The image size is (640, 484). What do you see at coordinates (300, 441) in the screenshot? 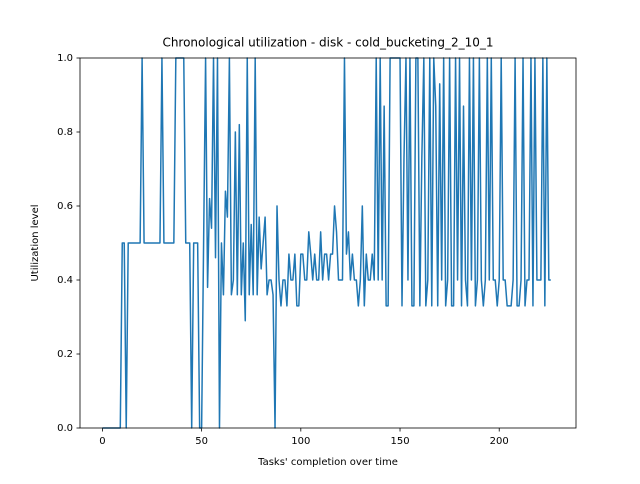
I see `x-tick-label: 100` at bounding box center [300, 441].